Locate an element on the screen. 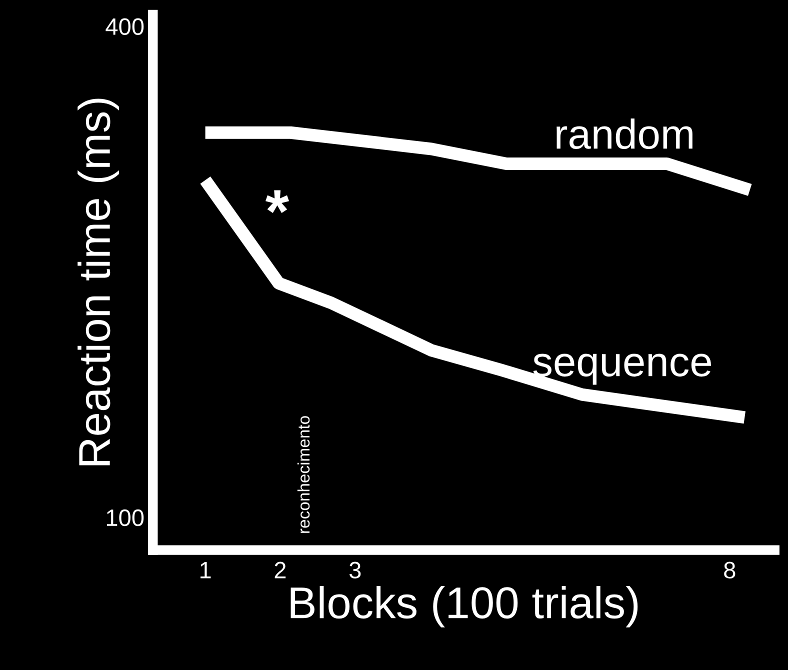 The height and width of the screenshot is (670, 788). x-tick-label: 1 is located at coordinates (205, 570).